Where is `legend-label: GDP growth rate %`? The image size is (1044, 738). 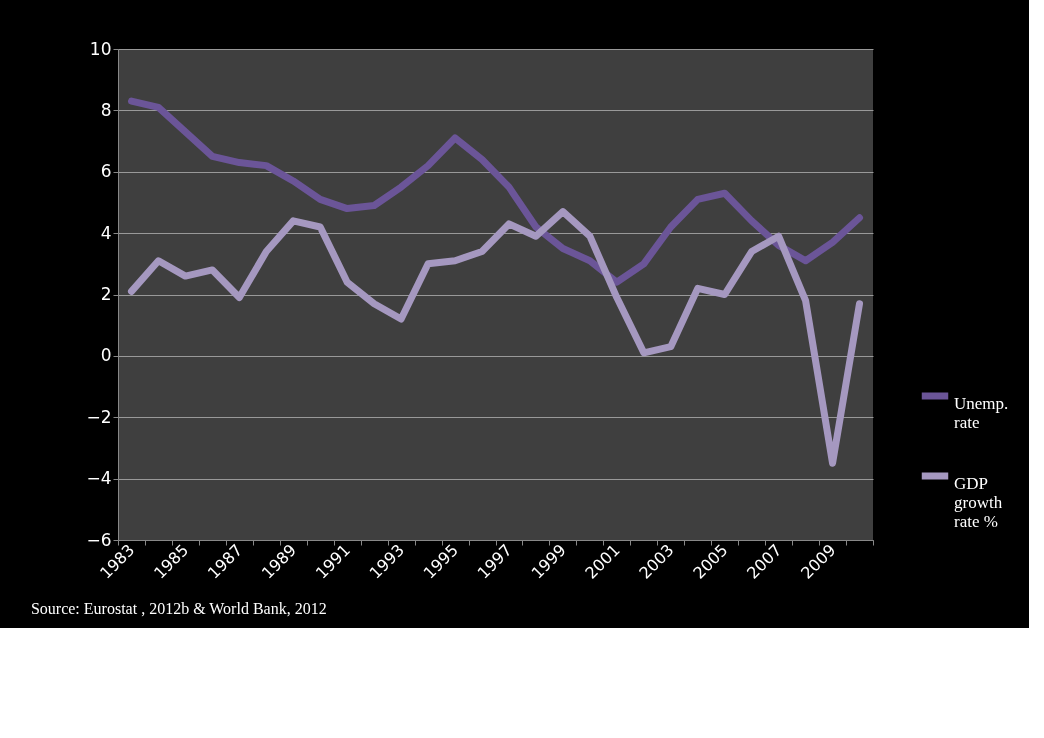 legend-label: GDP growth rate % is located at coordinates (978, 502).